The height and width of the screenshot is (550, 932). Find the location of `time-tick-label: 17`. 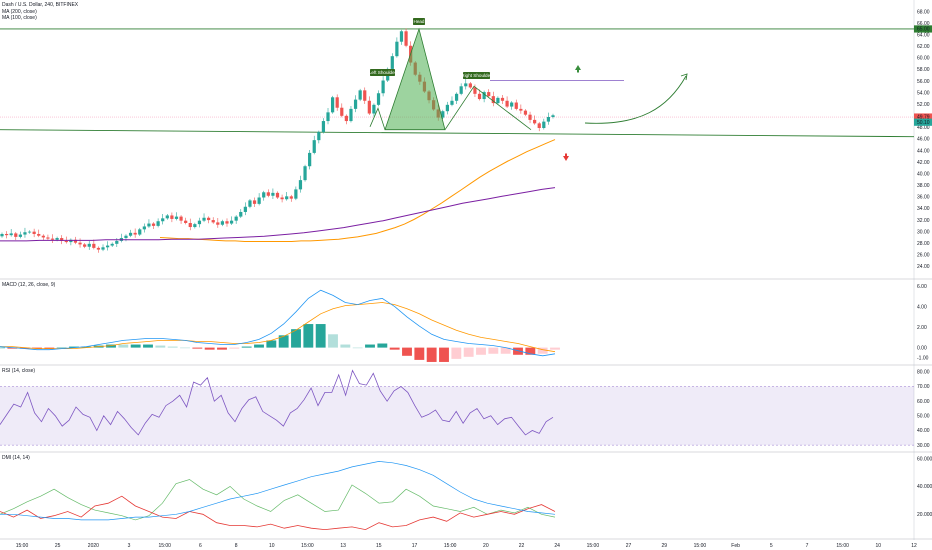

time-tick-label: 17 is located at coordinates (415, 546).